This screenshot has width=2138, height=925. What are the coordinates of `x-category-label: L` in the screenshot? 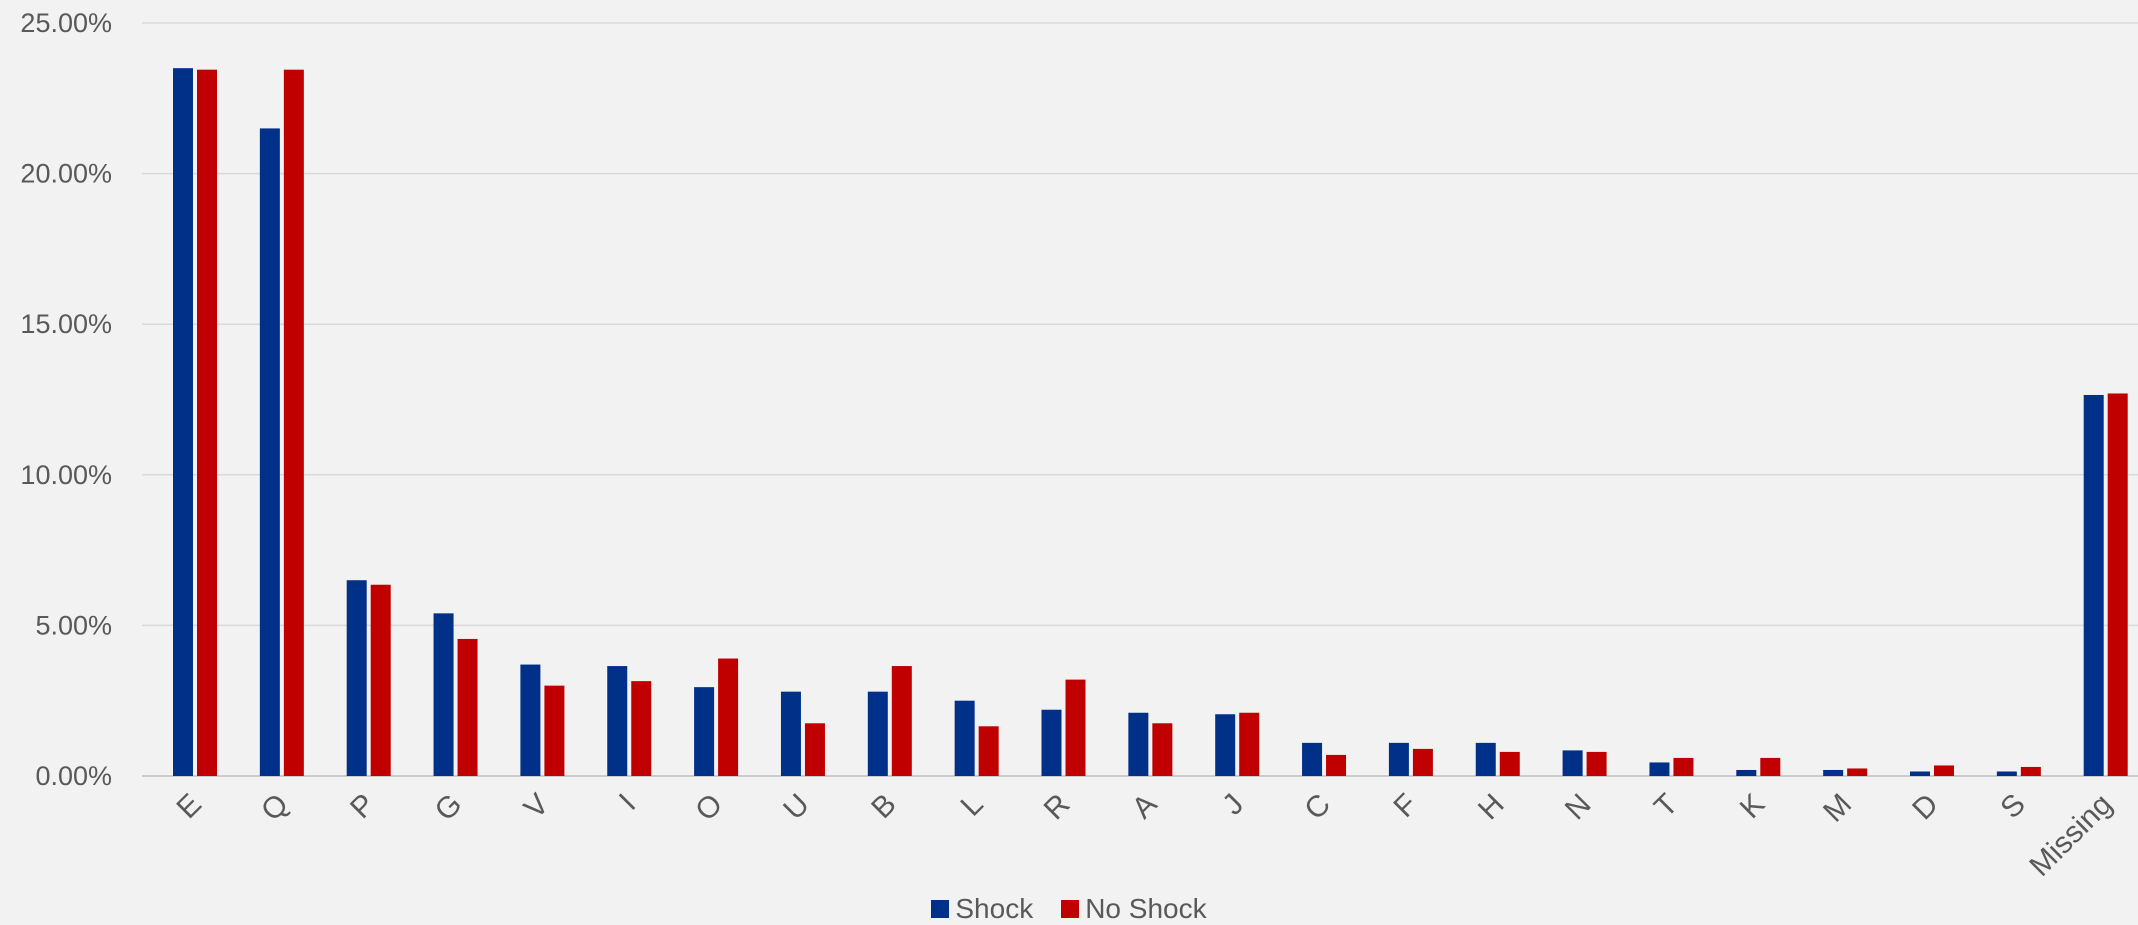 It's located at (971, 805).